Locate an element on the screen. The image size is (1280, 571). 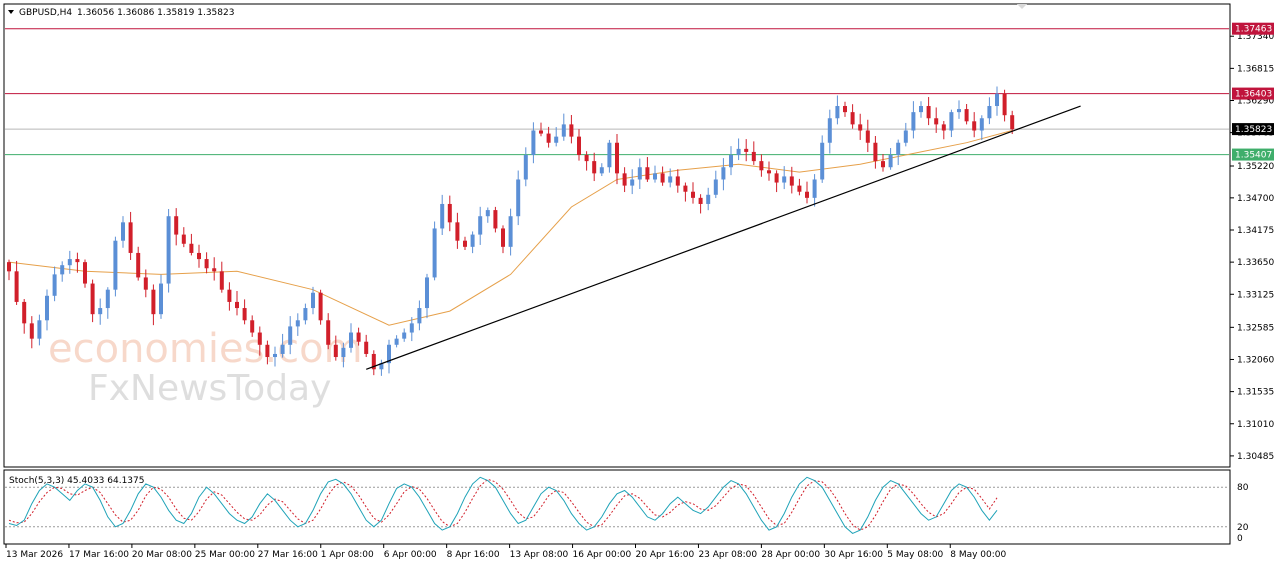
price-tag-label-support: 1.35407 is located at coordinates (1253, 156).